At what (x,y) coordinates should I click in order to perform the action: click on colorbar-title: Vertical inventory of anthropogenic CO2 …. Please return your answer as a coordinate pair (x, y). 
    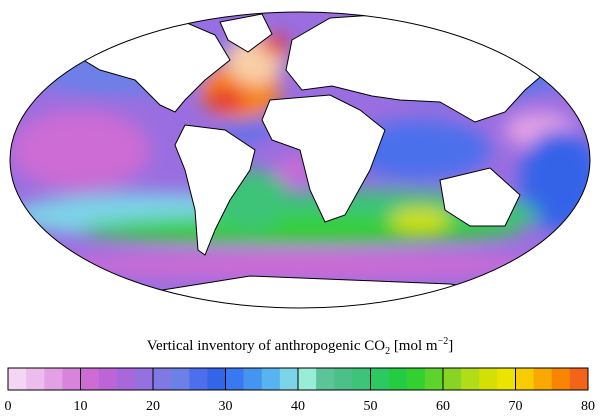
    Looking at the image, I should click on (300, 346).